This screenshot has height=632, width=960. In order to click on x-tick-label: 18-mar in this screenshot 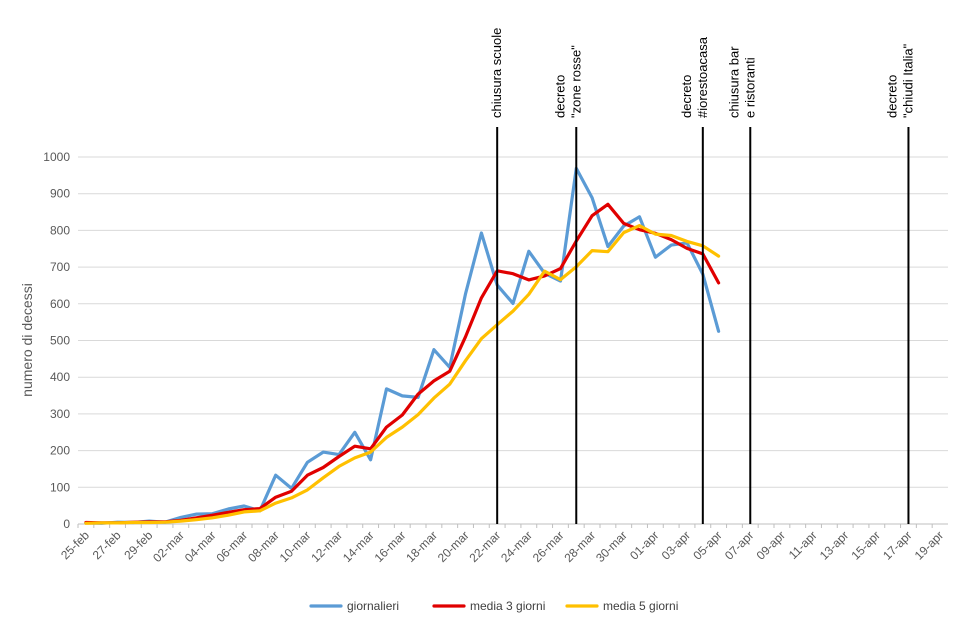, I will do `click(421, 546)`.